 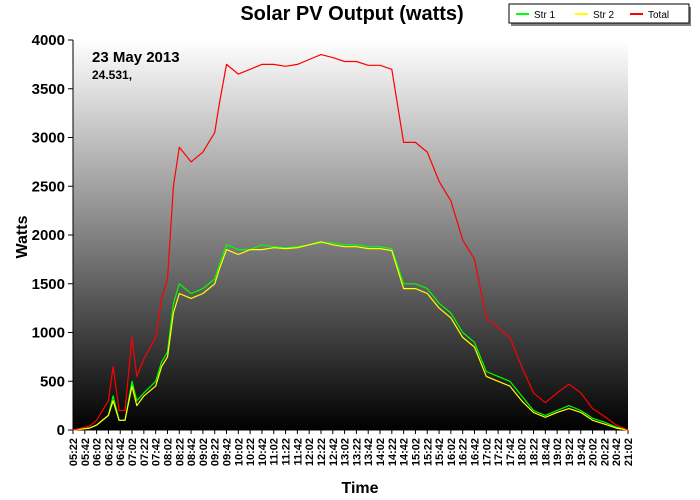 I want to click on y-tick-label: 3000, so click(x=48, y=138).